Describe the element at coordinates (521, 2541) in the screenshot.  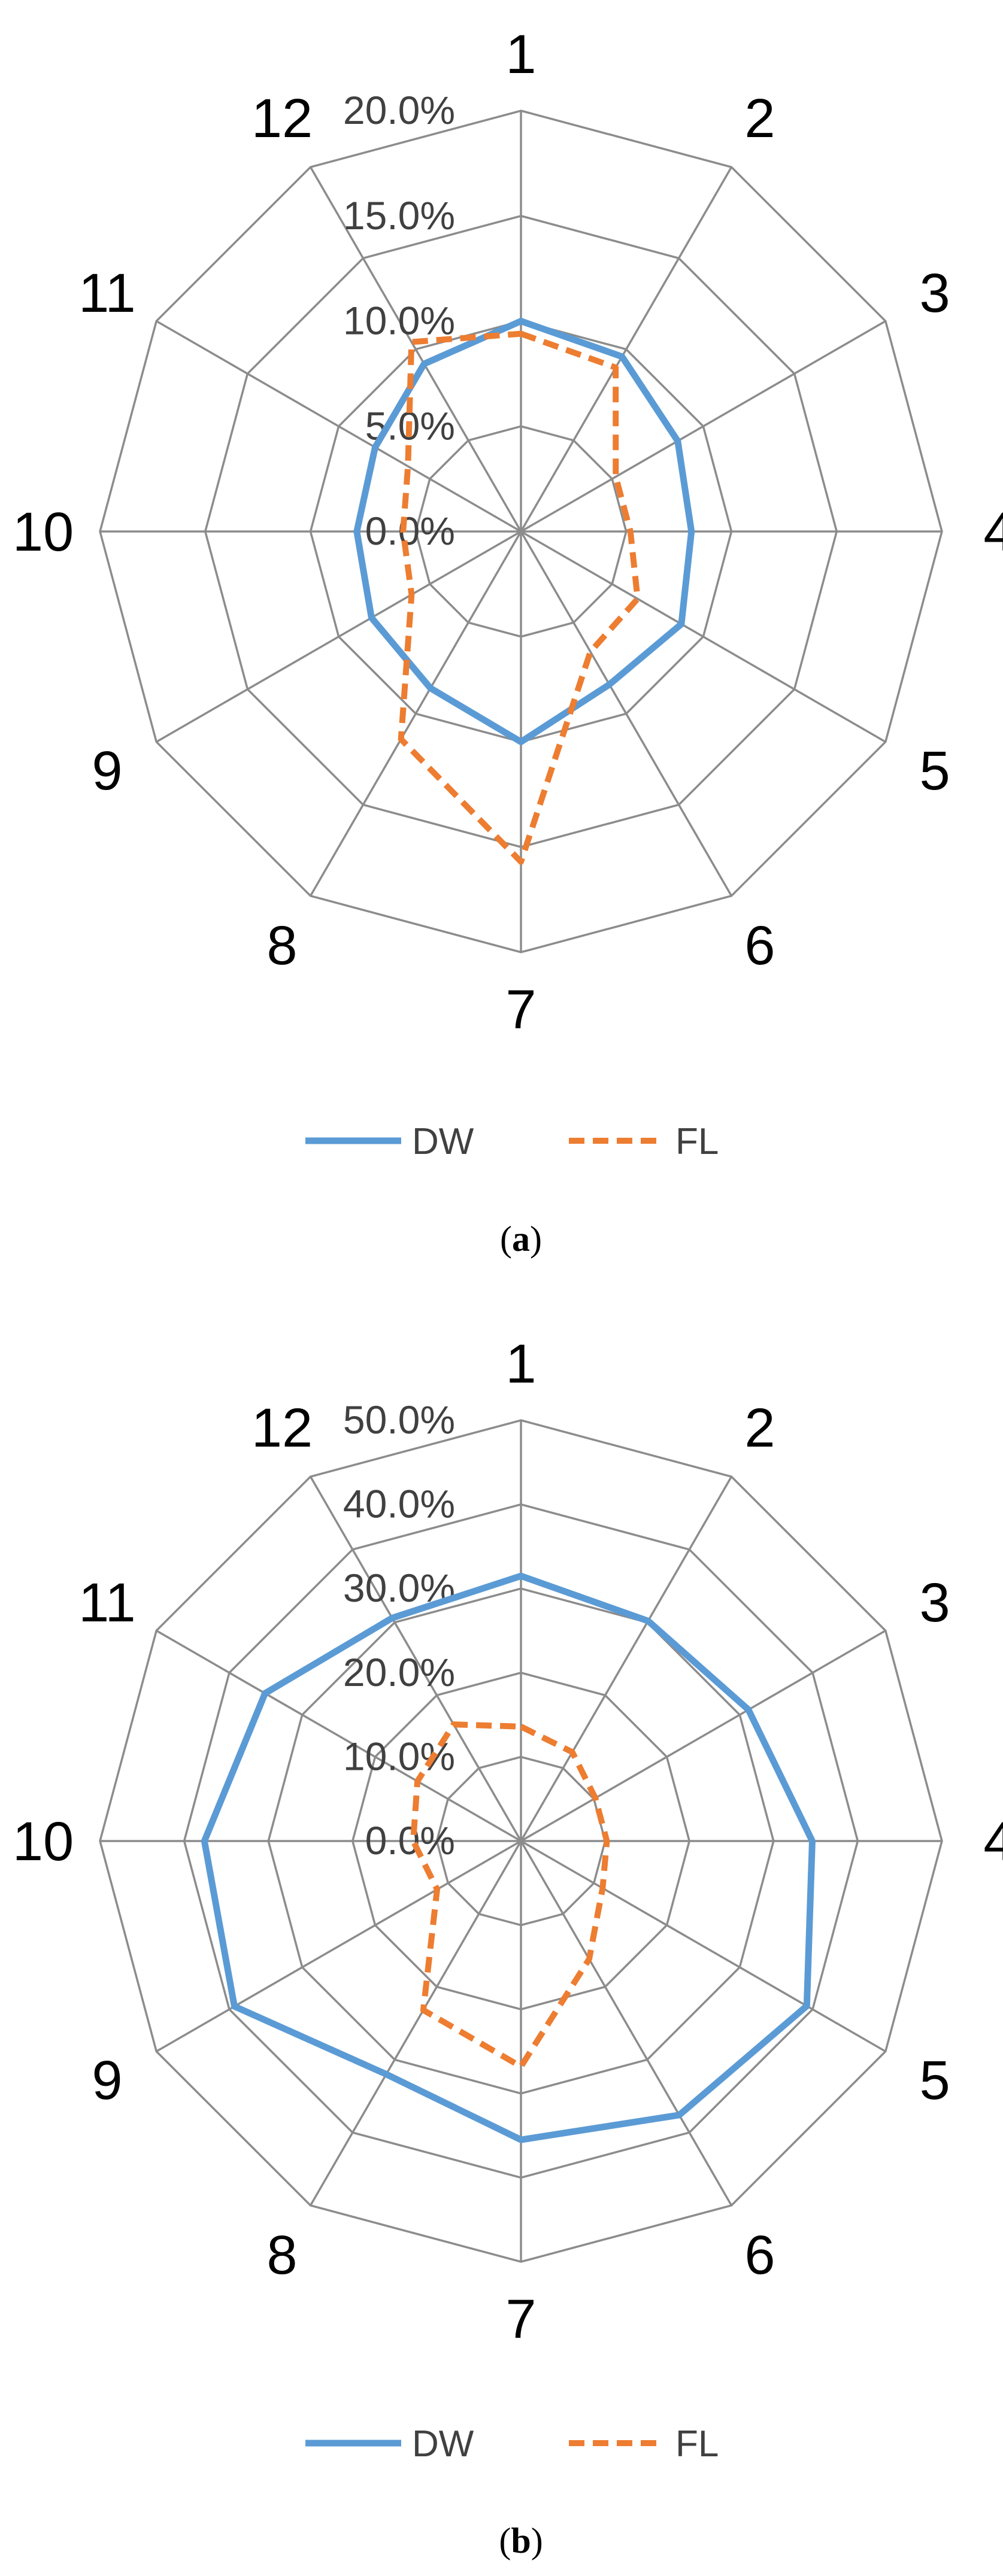
I see `panel-caption: (b)` at that location.